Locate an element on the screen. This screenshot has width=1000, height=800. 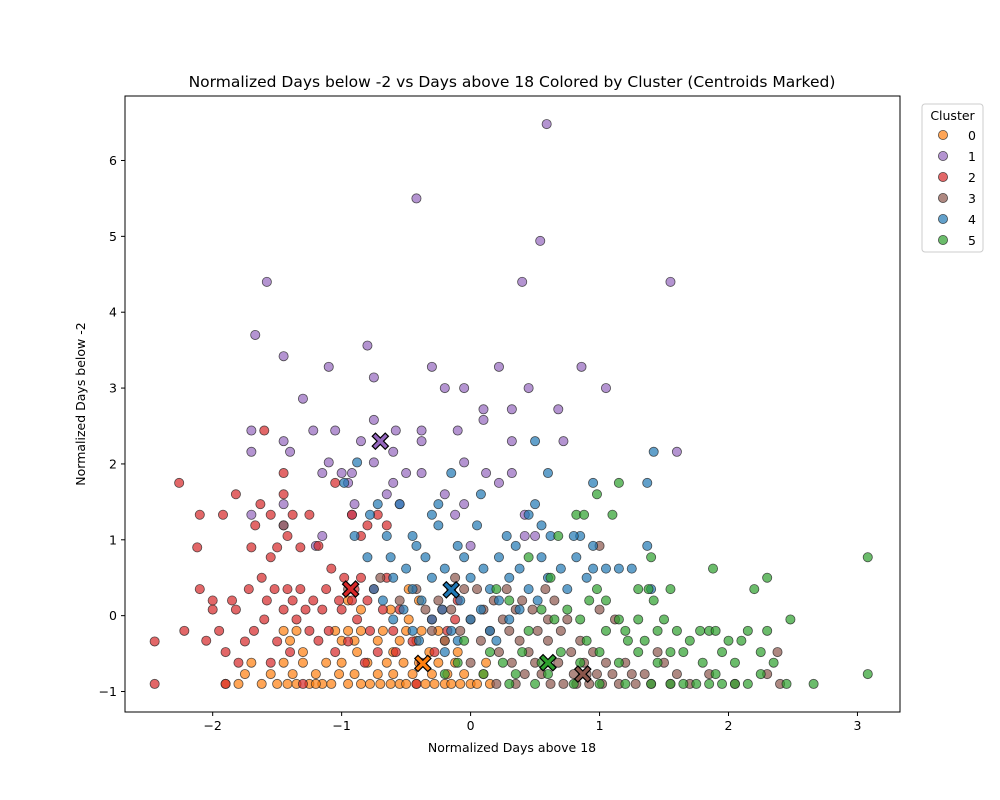
legend-label-cluster-2: 2 is located at coordinates (972, 177).